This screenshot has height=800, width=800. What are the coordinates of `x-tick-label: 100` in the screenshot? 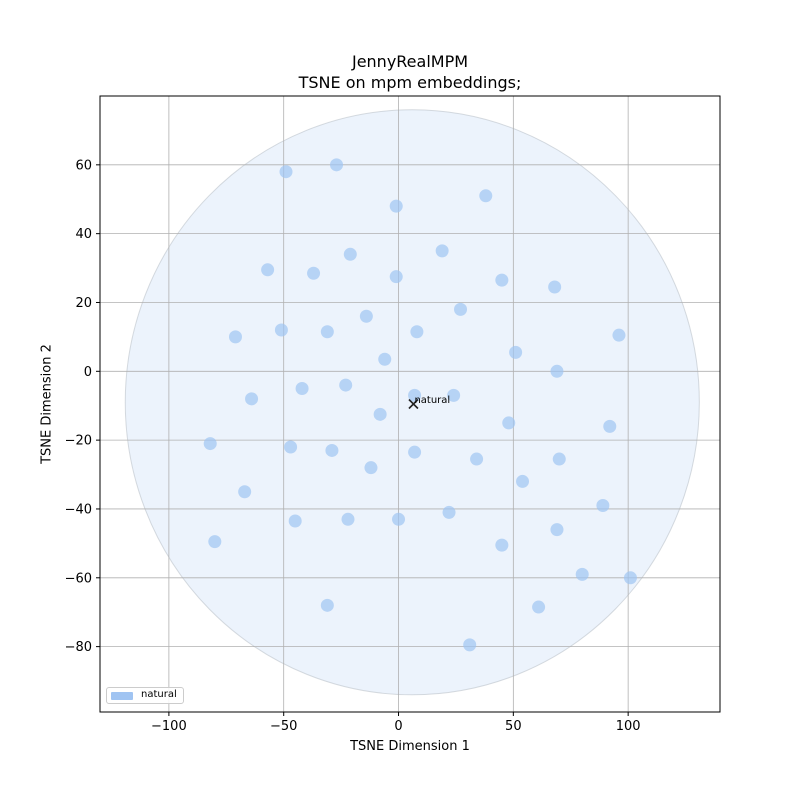 It's located at (628, 726).